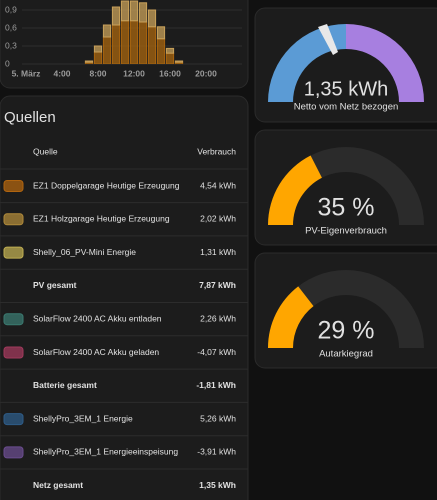 The image size is (437, 500). Describe the element at coordinates (11, 27) in the screenshot. I see `y-tick-label: 0,6` at that location.